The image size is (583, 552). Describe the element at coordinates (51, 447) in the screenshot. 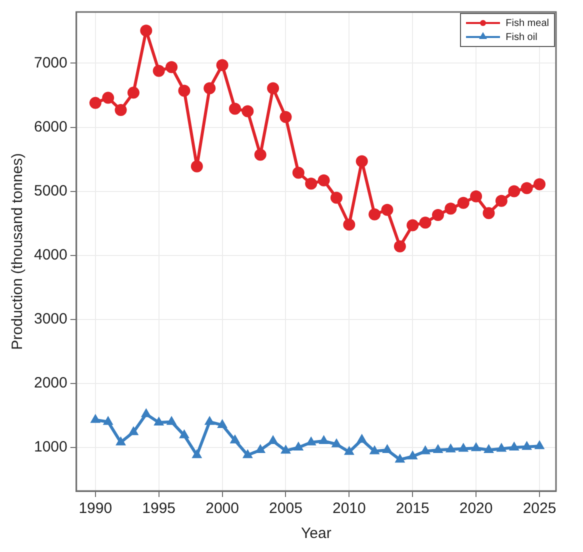

I see `y-tick-label: 1000` at that location.